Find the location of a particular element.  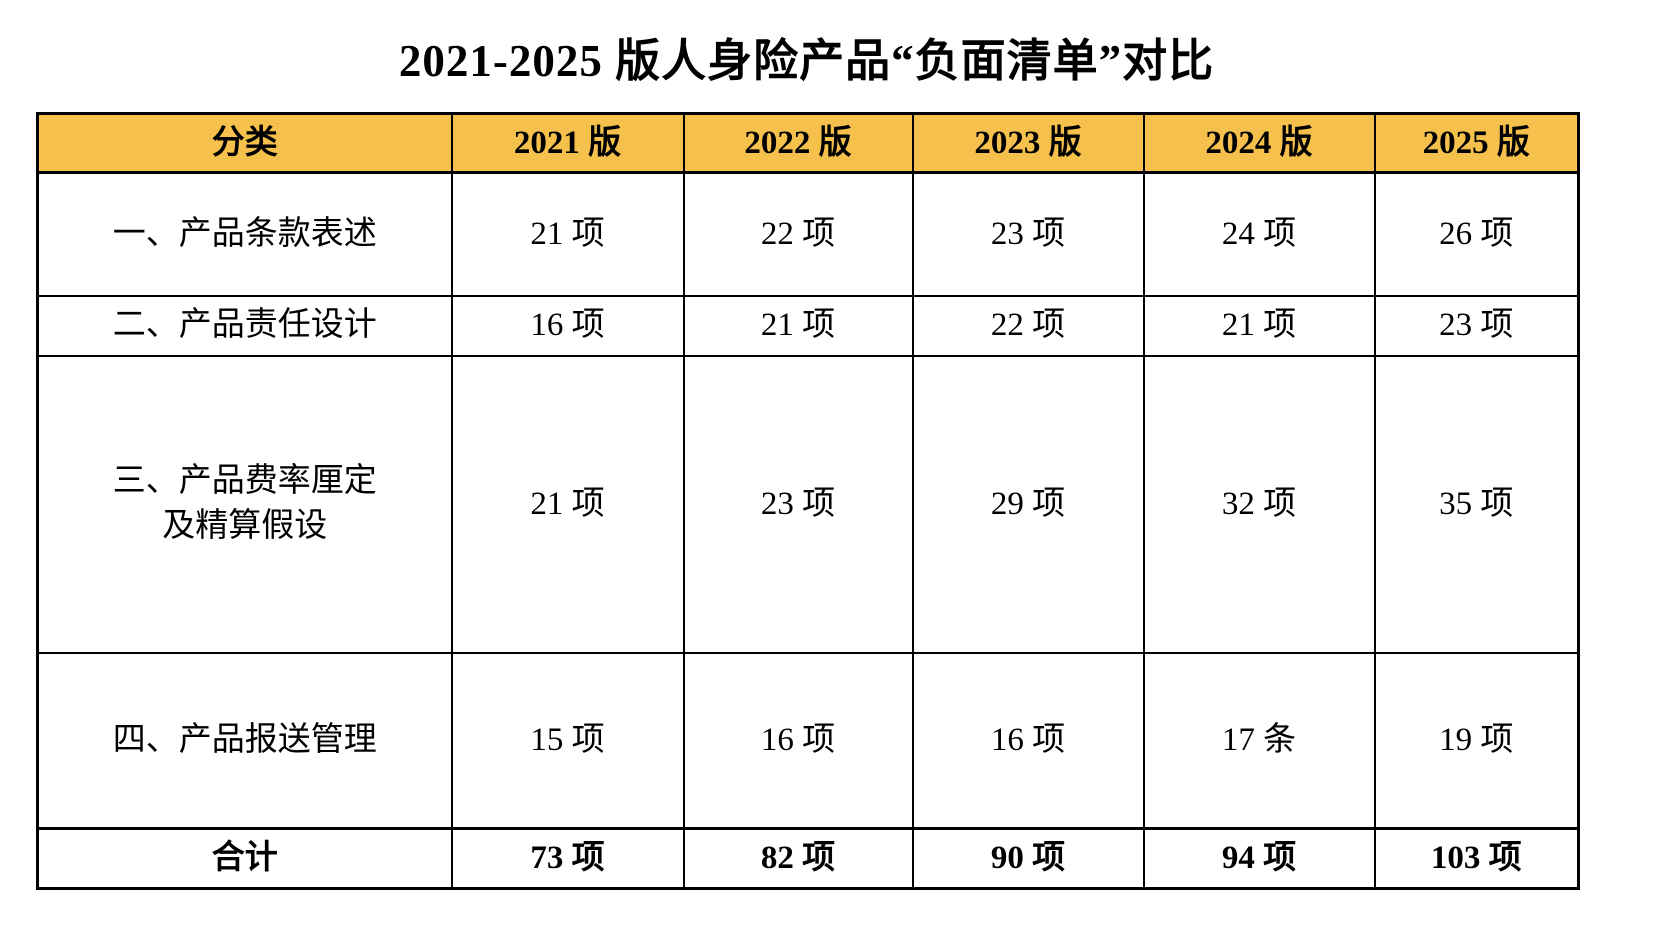

table-row-total: 合计 73 项 82 项 90 项 94 项 103 项 is located at coordinates (808, 858).